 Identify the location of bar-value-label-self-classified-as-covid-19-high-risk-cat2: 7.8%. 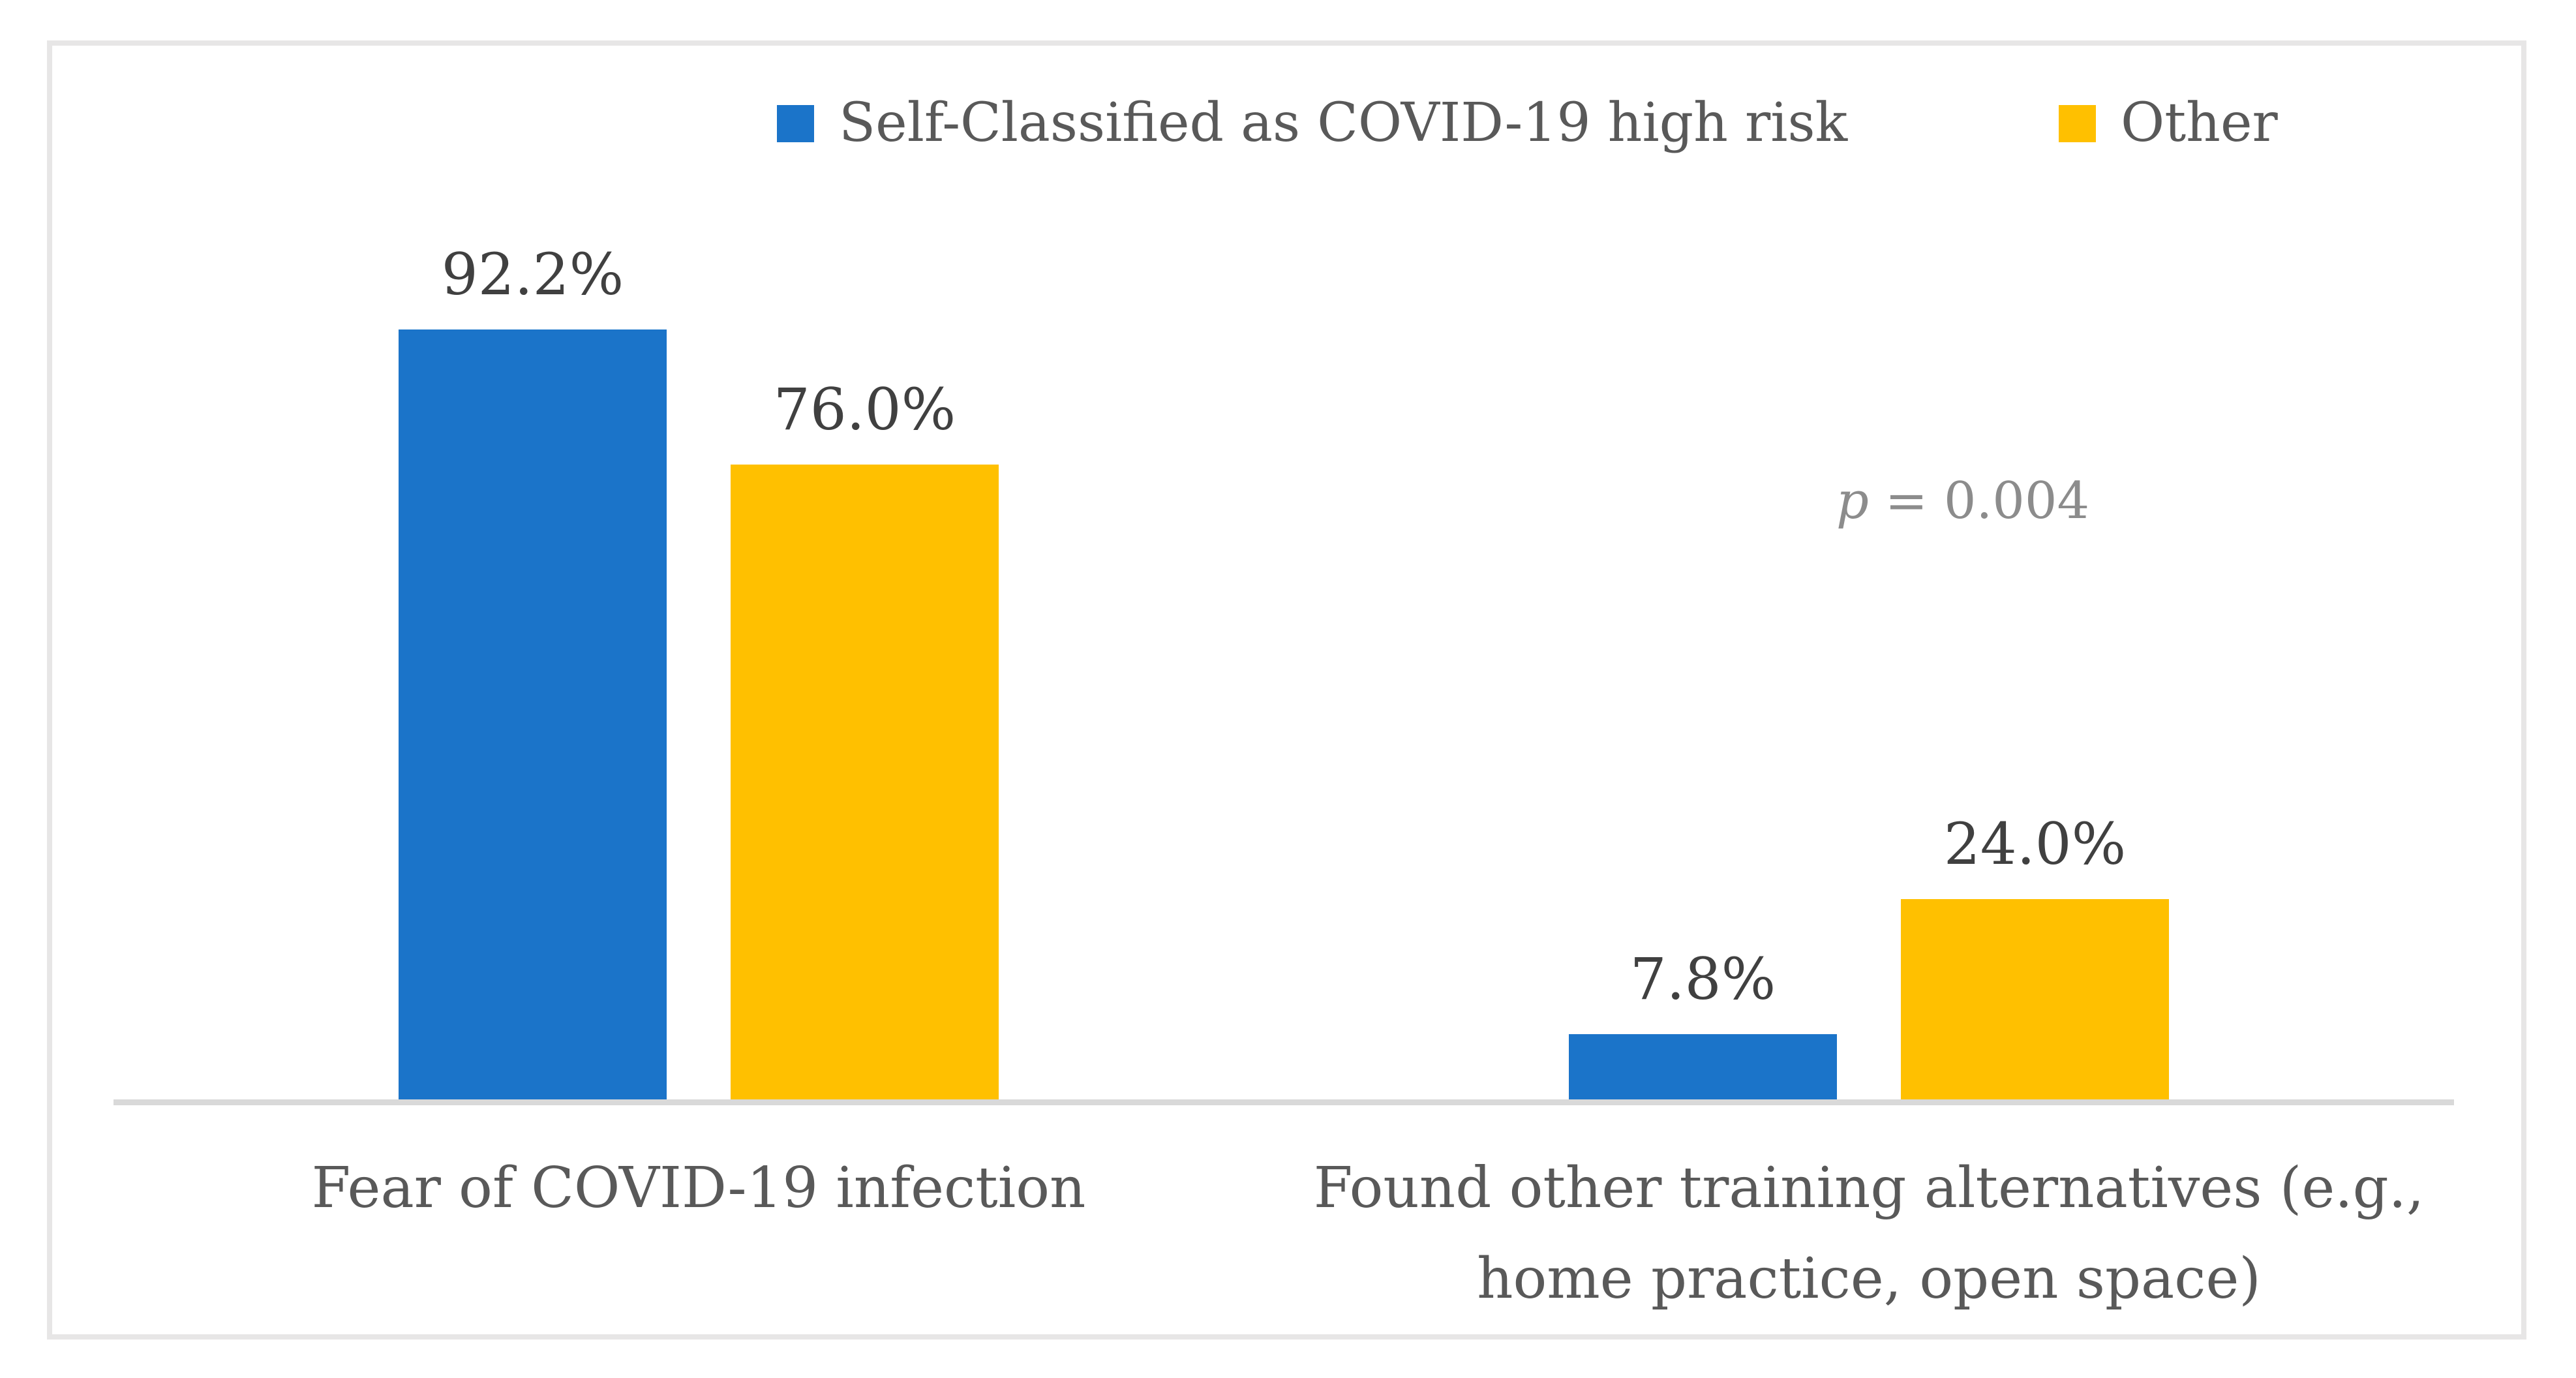
(1702, 979).